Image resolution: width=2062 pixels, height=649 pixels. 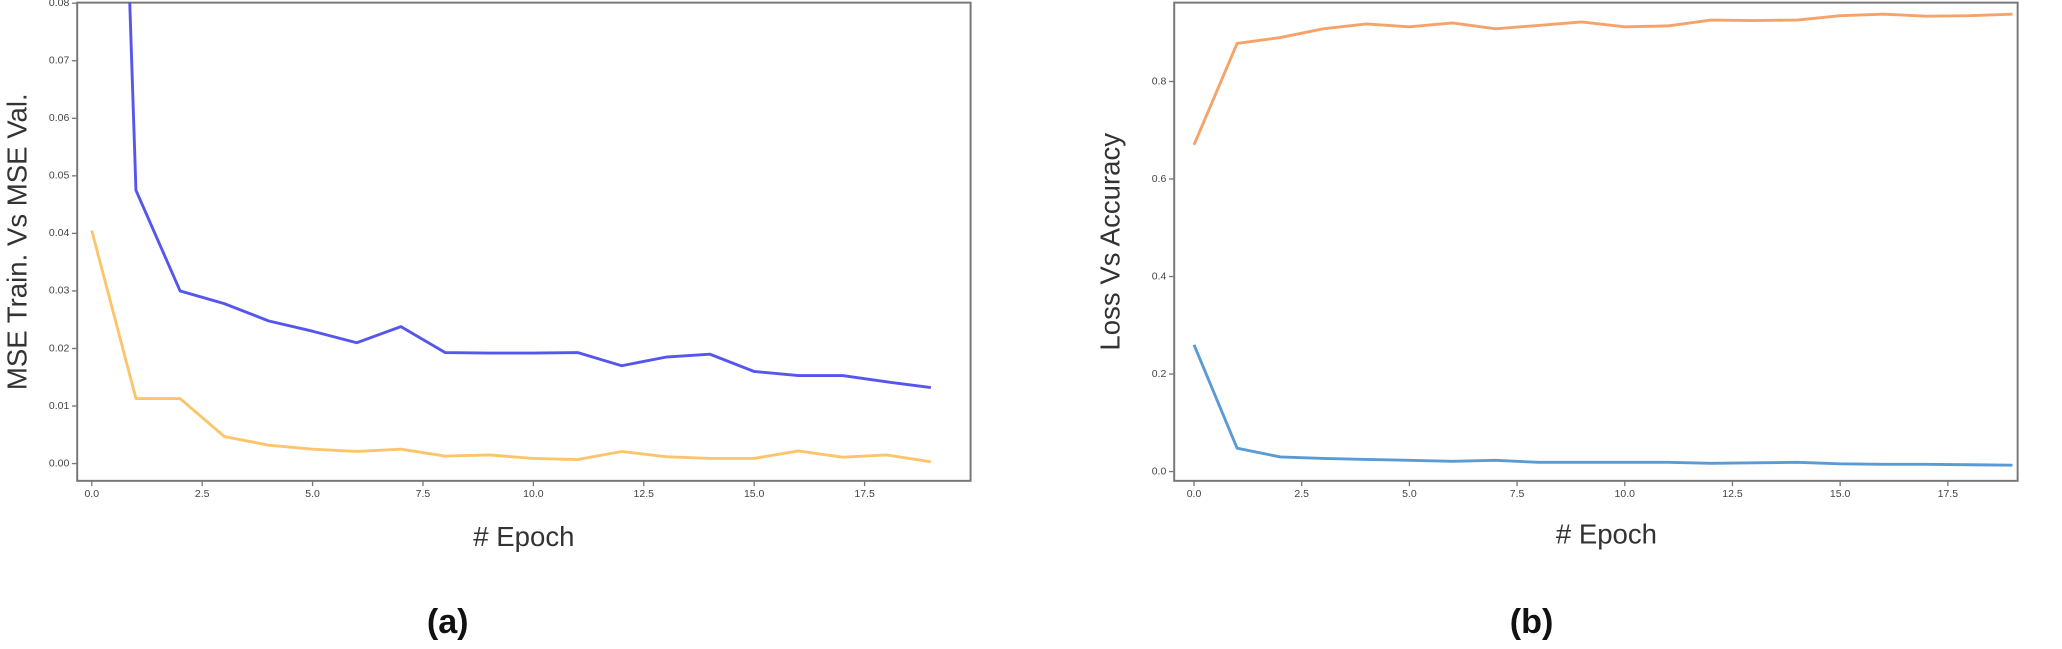 What do you see at coordinates (1159, 276) in the screenshot?
I see `y-tick-label: 0.4` at bounding box center [1159, 276].